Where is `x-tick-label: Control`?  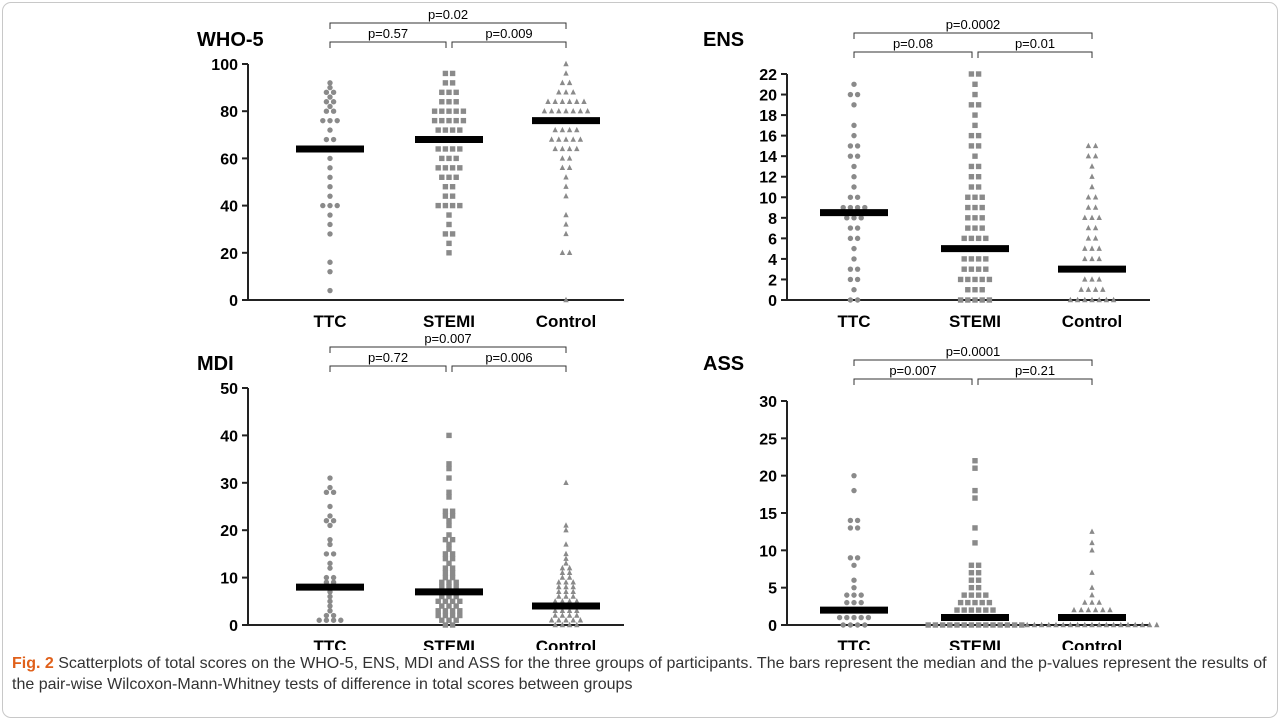 x-tick-label: Control is located at coordinates (566, 643).